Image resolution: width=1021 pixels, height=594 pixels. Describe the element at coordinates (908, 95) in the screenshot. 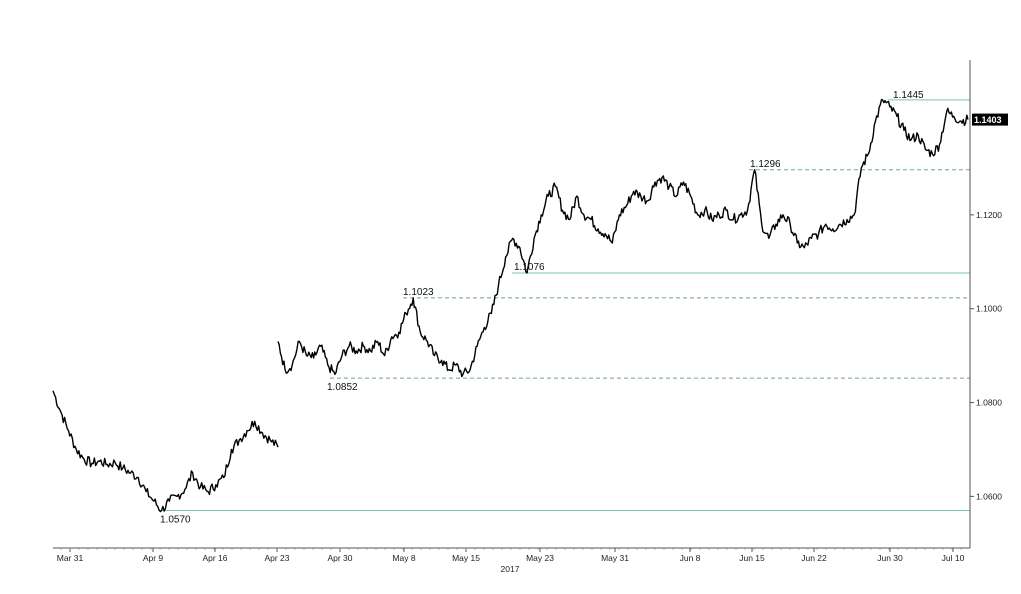

I see `reference-label: 1.1445` at that location.